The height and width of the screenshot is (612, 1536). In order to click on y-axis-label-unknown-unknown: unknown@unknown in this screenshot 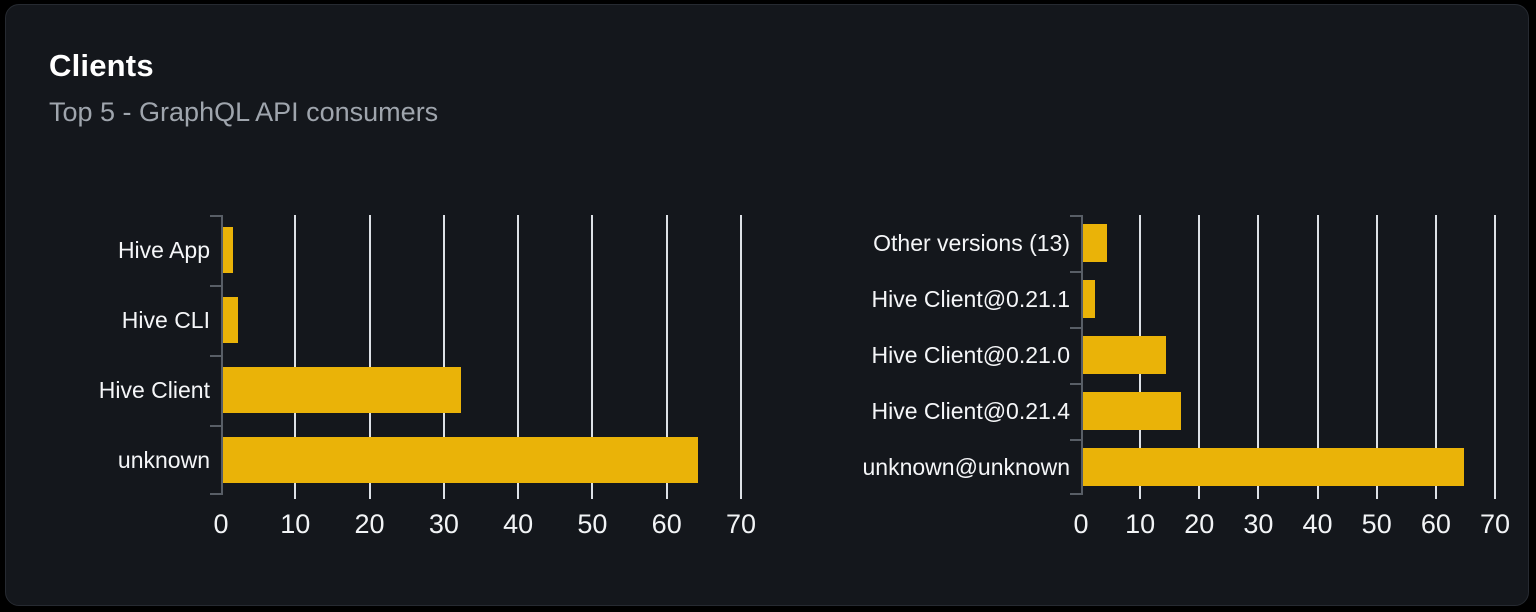, I will do `click(966, 466)`.